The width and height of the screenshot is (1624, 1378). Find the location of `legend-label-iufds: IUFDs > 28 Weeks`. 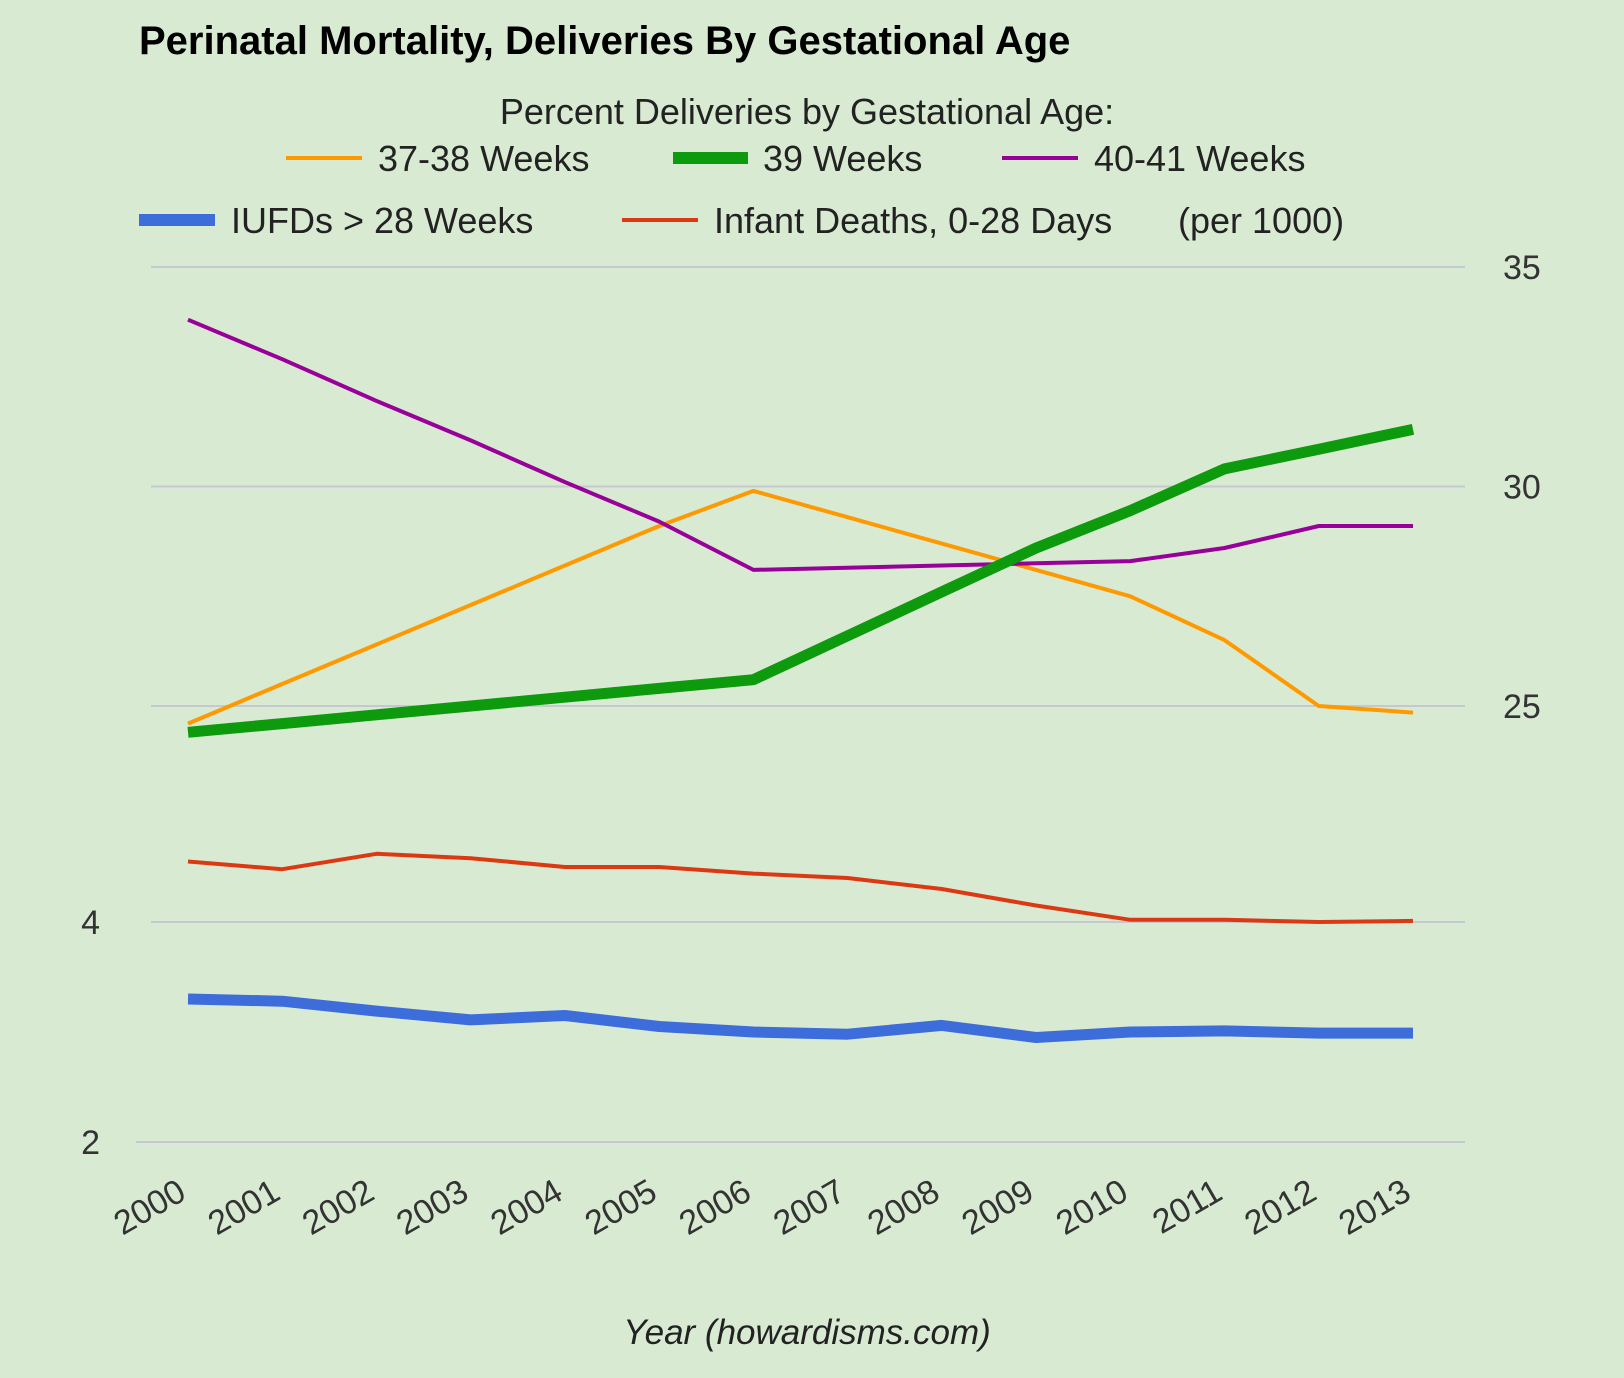

legend-label-iufds: IUFDs > 28 Weeks is located at coordinates (382, 220).